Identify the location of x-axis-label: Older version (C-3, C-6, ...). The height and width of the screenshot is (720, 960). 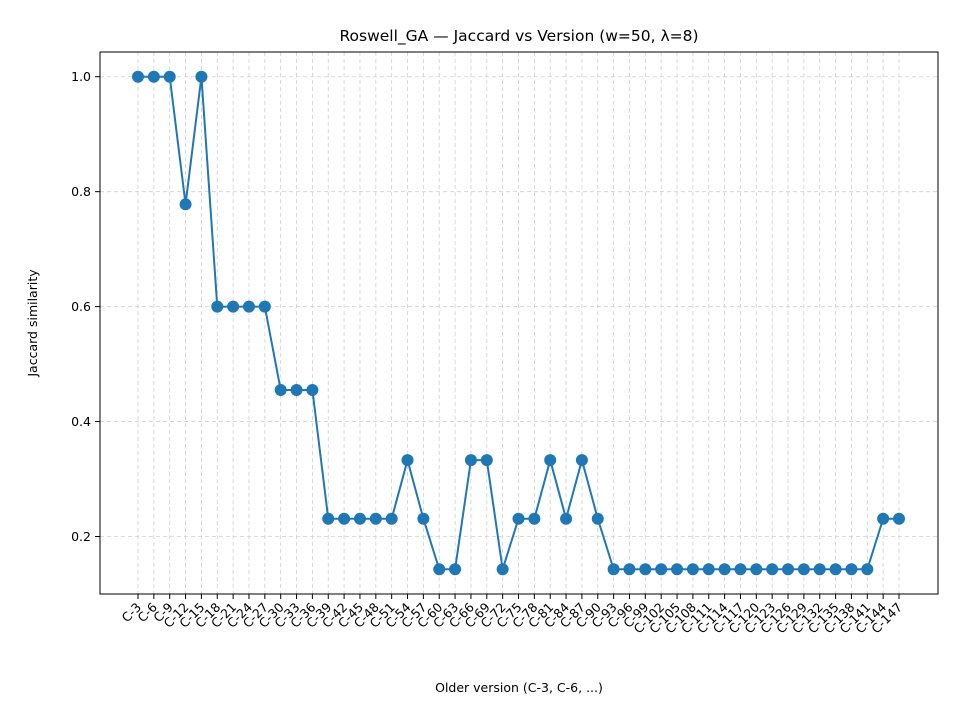
(519, 687).